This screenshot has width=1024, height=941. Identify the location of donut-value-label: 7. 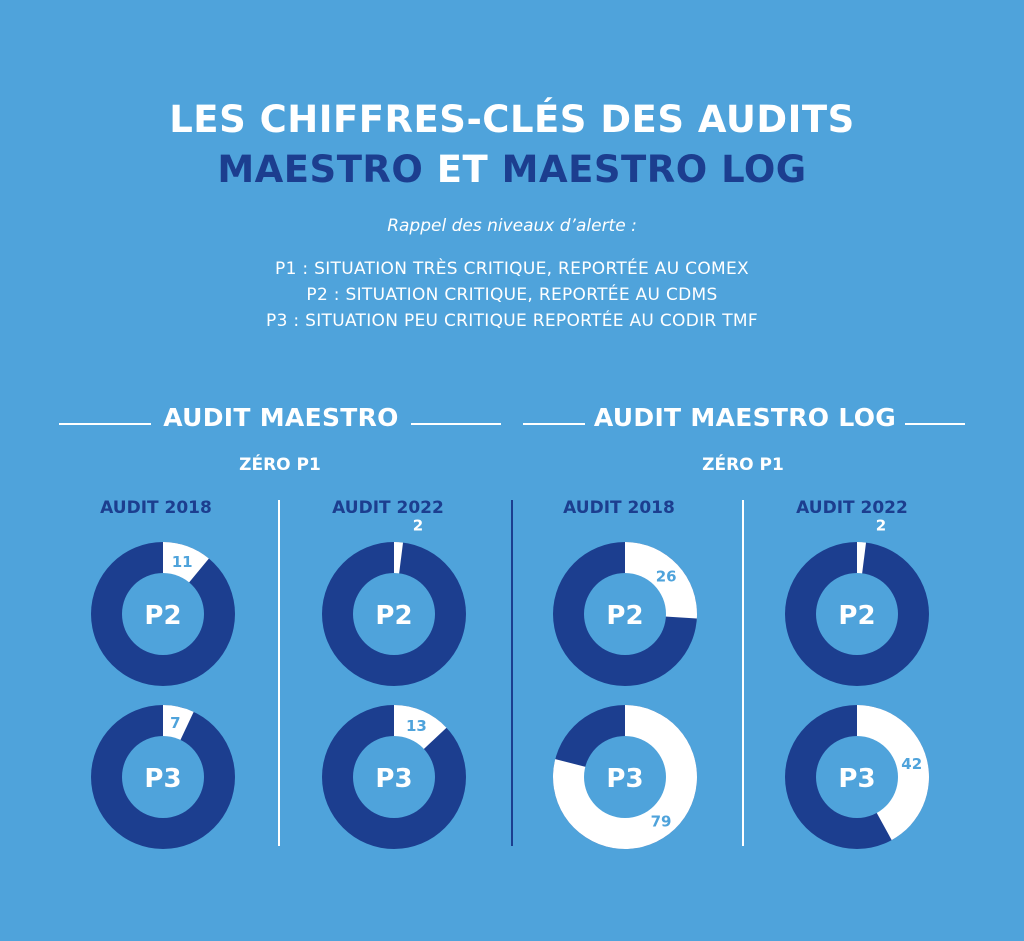
(175, 723).